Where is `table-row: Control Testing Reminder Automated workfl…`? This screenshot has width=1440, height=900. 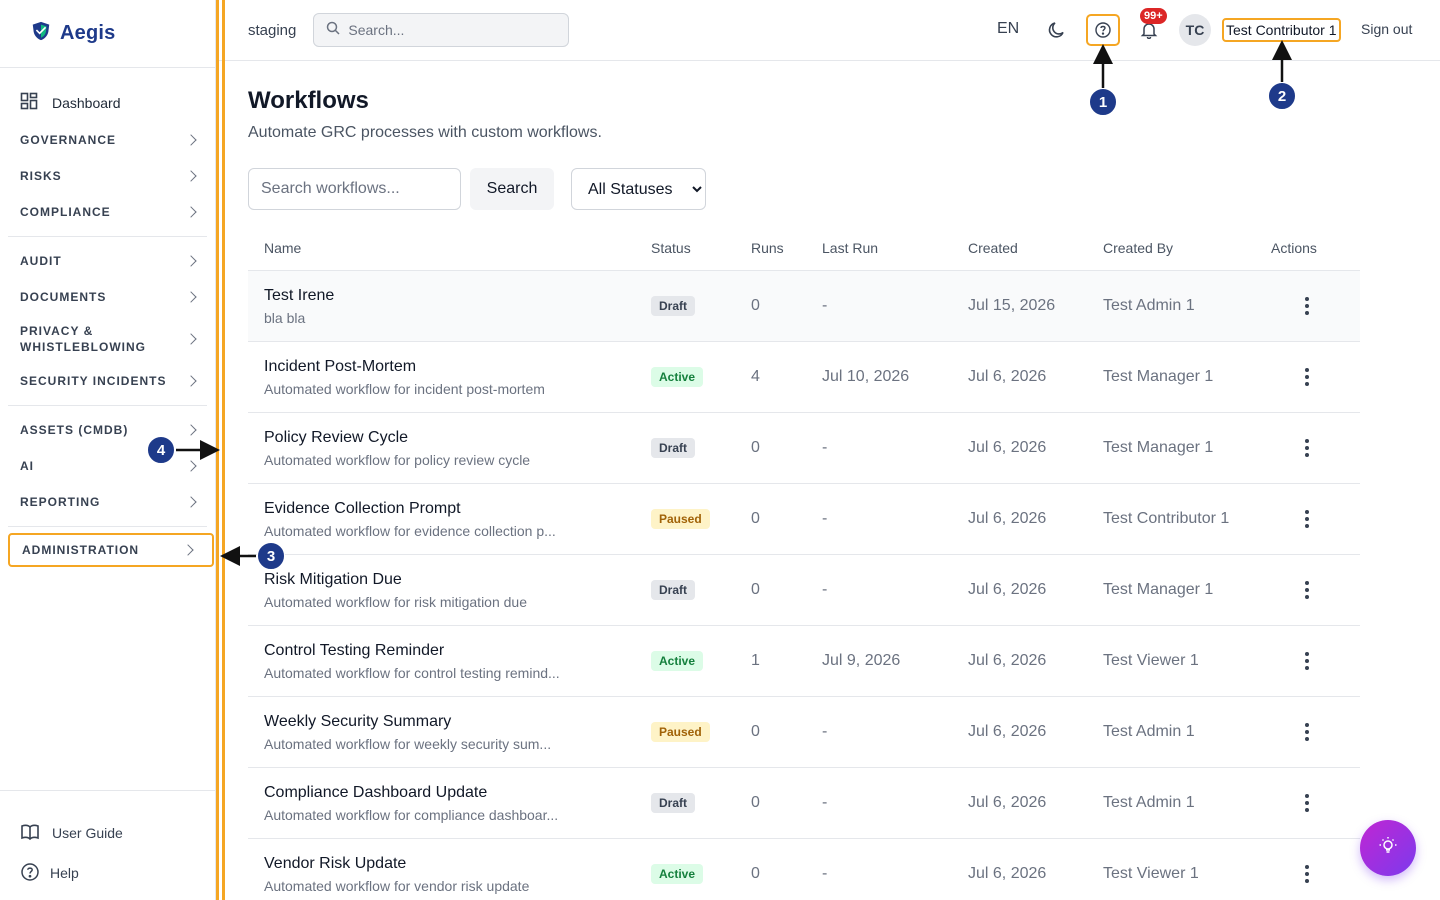 table-row: Control Testing Reminder Automated workfl… is located at coordinates (804, 661).